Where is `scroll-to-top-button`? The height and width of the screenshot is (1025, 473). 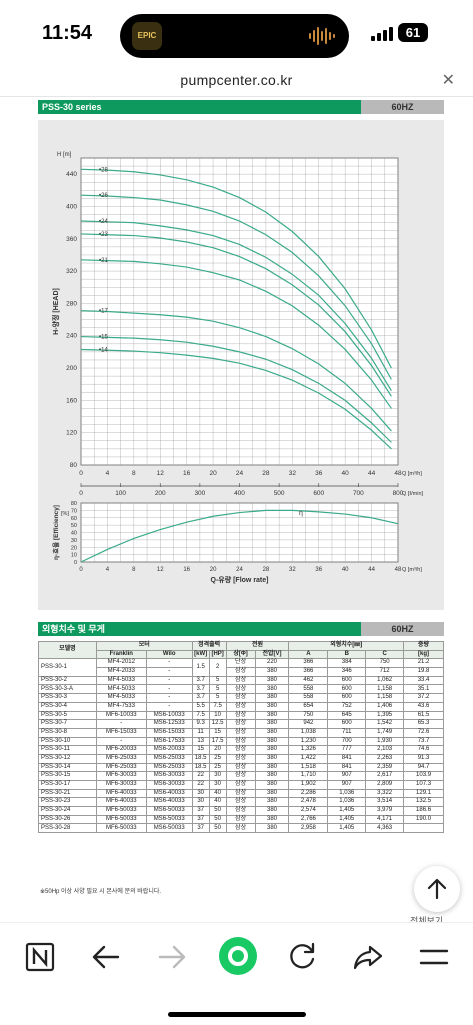 scroll-to-top-button is located at coordinates (437, 889).